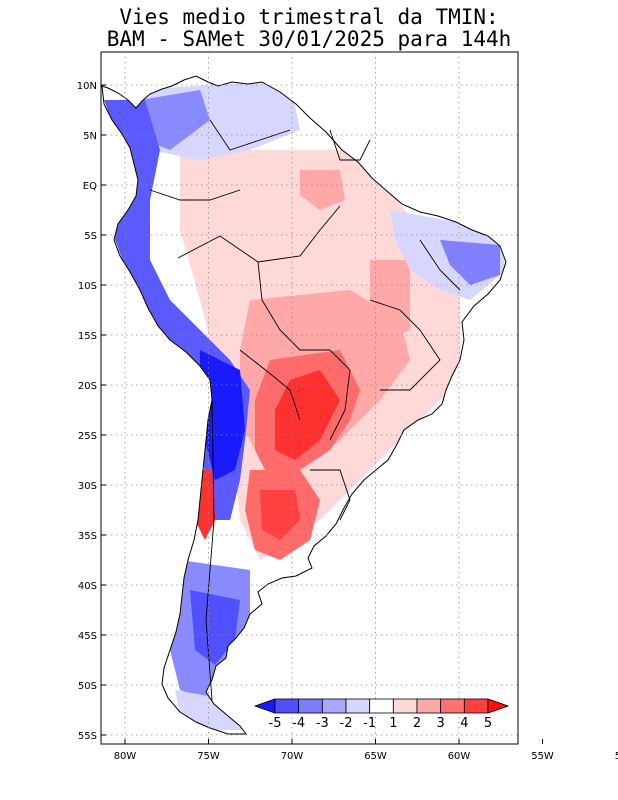 The height and width of the screenshot is (800, 618). What do you see at coordinates (90, 136) in the screenshot?
I see `lat-tick-label: 5N` at bounding box center [90, 136].